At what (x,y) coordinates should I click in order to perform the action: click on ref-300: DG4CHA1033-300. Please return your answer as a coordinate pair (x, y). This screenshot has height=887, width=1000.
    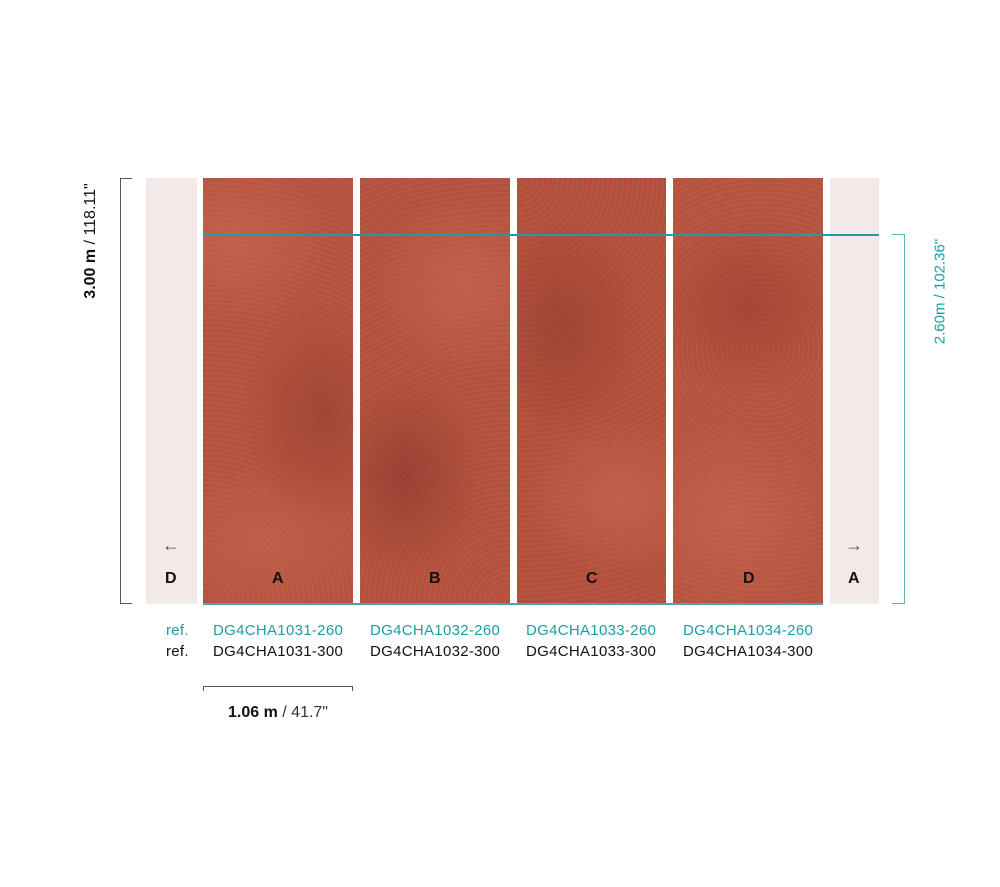
    Looking at the image, I should click on (591, 651).